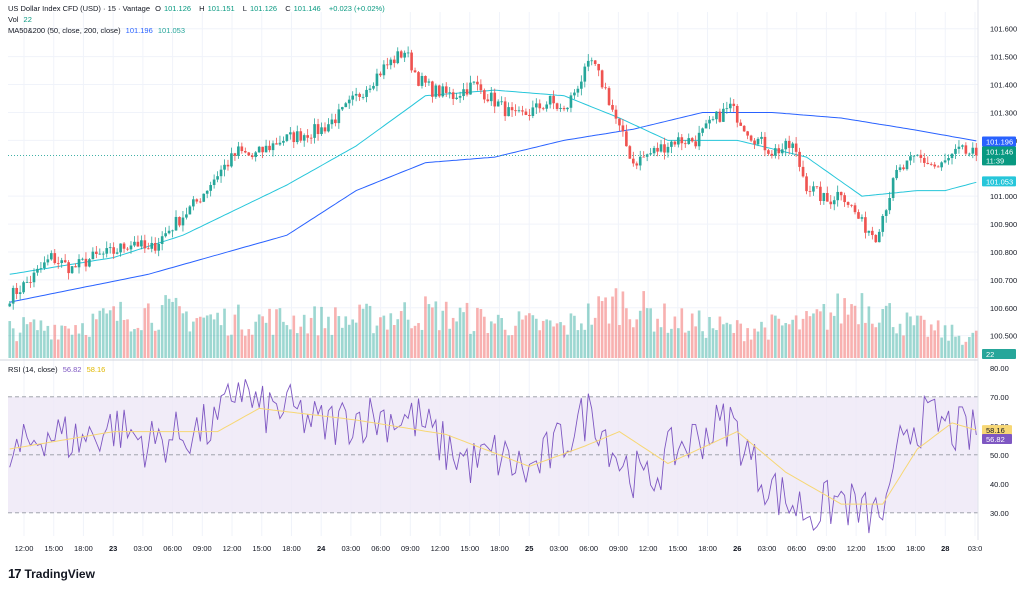 Image resolution: width=1024 pixels, height=595 pixels. I want to click on ohlc-open: O 101.126, so click(173, 8).